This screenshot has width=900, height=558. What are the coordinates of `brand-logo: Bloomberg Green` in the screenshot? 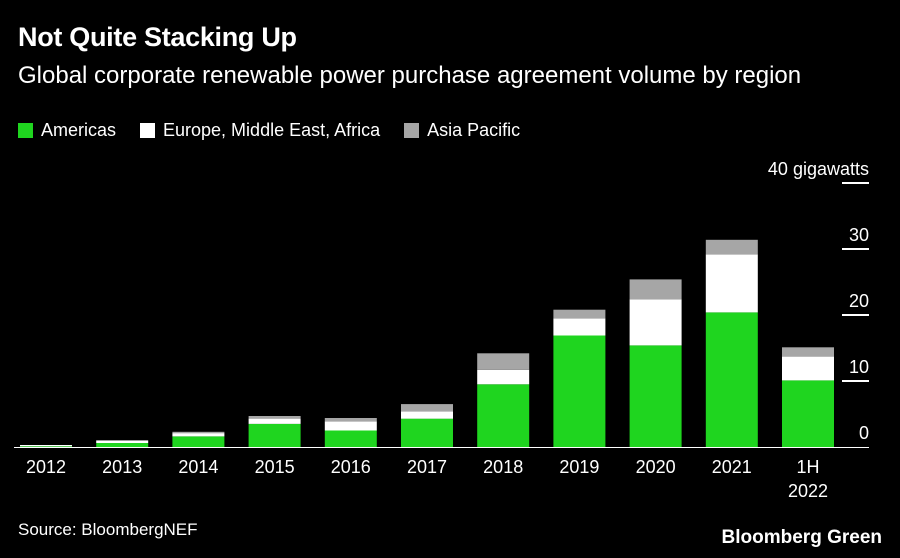 It's located at (801, 537).